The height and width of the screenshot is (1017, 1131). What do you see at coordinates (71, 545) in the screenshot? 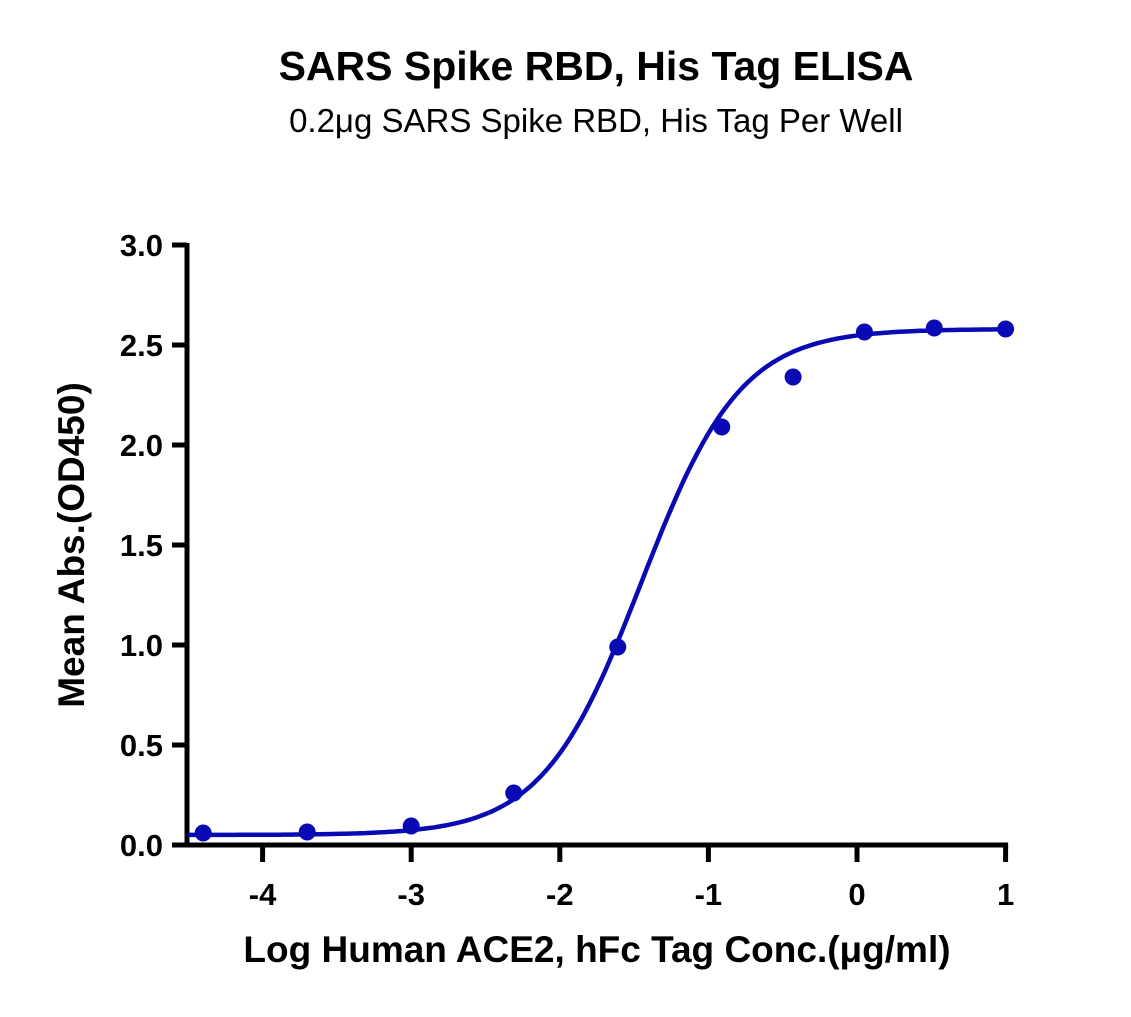
I see `y-axis-title: Mean Abs.(OD450)` at bounding box center [71, 545].